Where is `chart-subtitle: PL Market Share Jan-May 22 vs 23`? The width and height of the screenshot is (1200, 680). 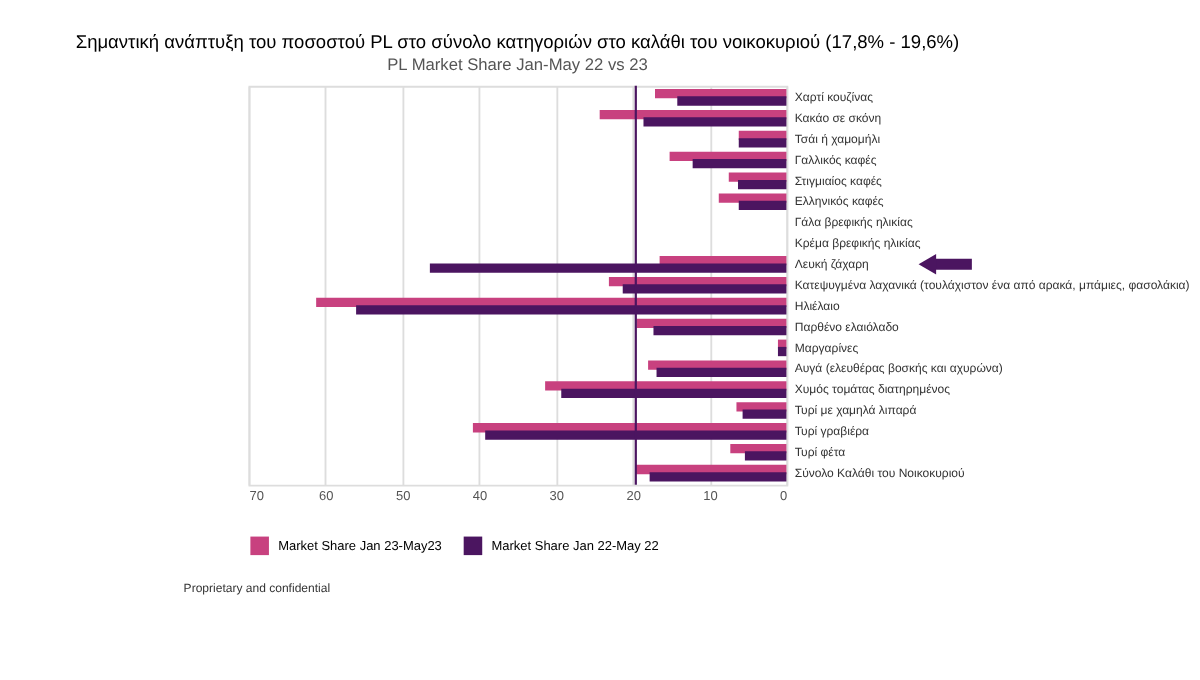
chart-subtitle: PL Market Share Jan-May 22 vs 23 is located at coordinates (518, 63).